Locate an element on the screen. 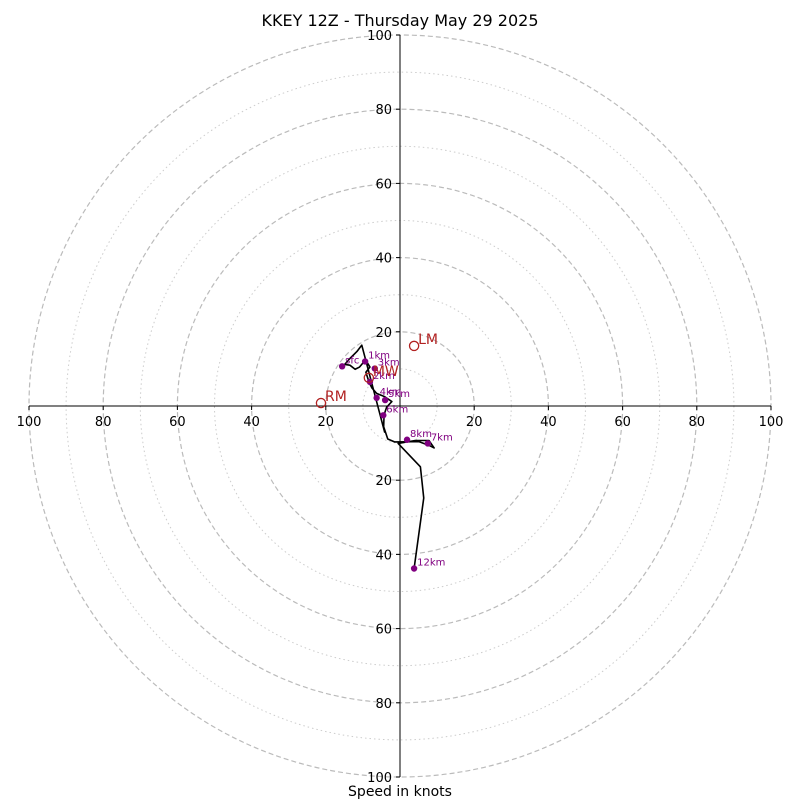  height-point-6km is located at coordinates (383, 415).